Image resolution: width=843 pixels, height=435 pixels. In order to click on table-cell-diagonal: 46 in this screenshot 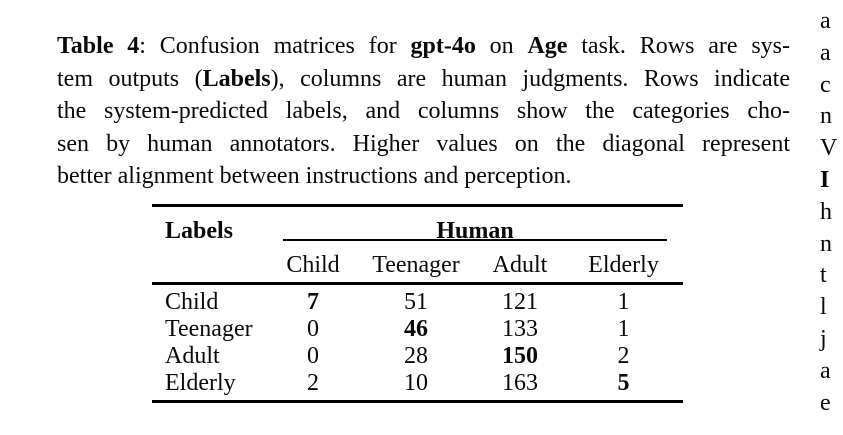, I will do `click(416, 329)`.